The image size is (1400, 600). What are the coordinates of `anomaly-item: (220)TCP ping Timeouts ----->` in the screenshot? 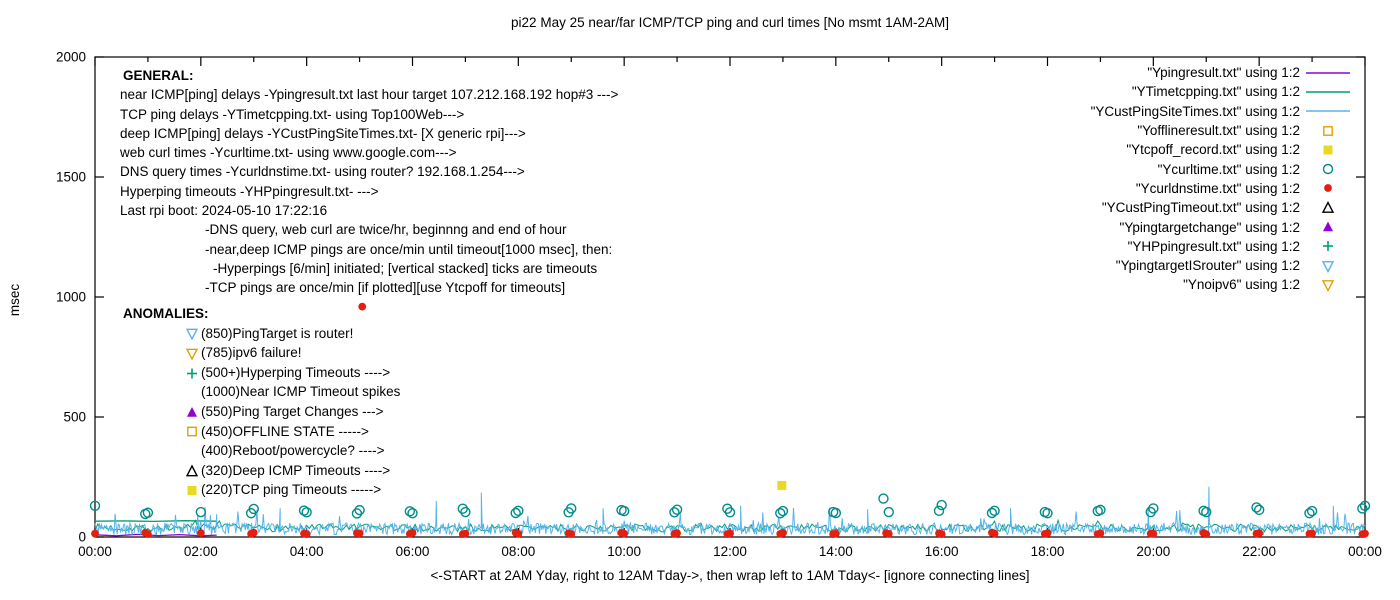 It's located at (292, 490).